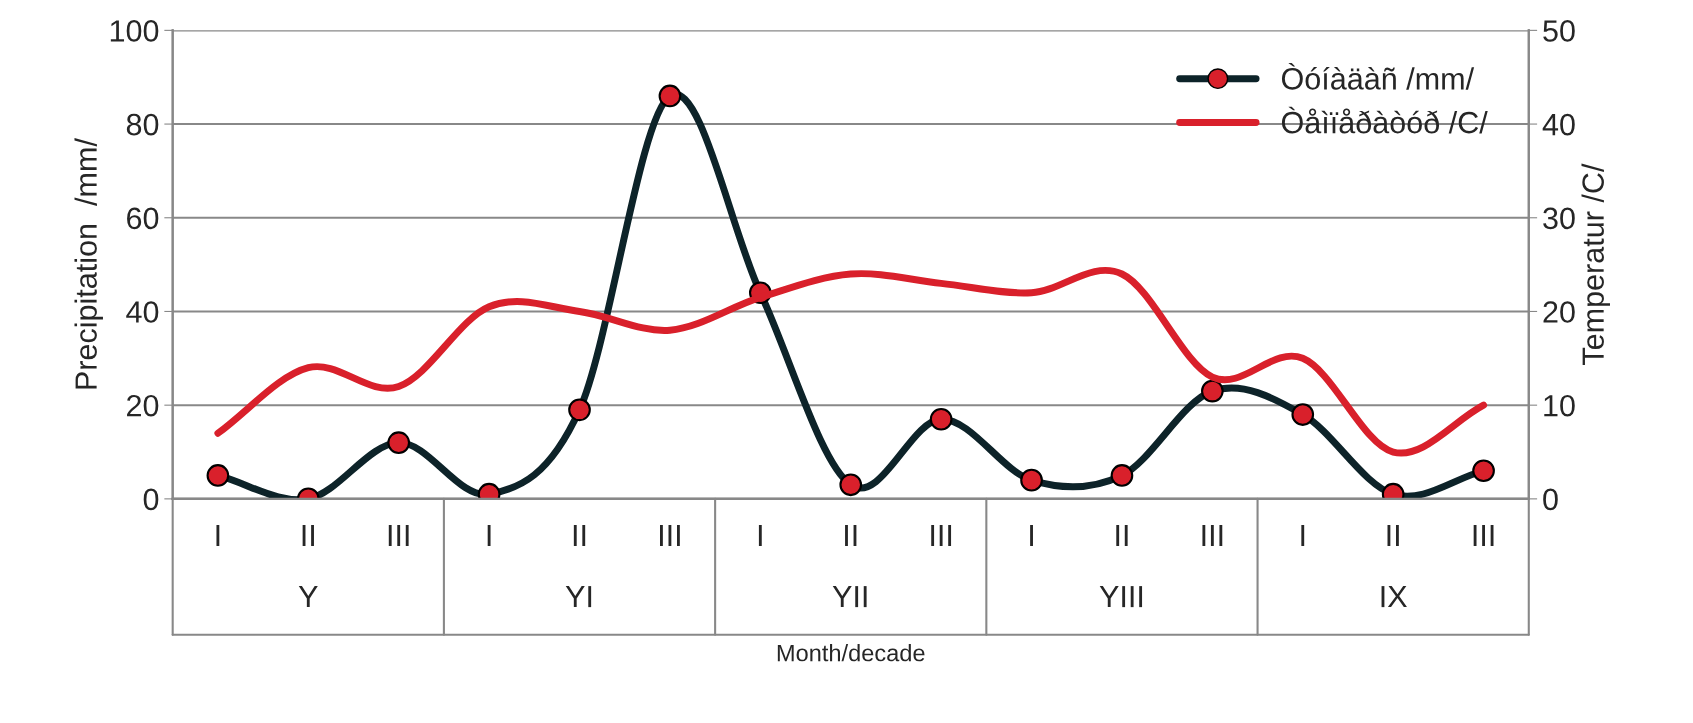  What do you see at coordinates (142, 312) in the screenshot?
I see `y-tick-label: 40` at bounding box center [142, 312].